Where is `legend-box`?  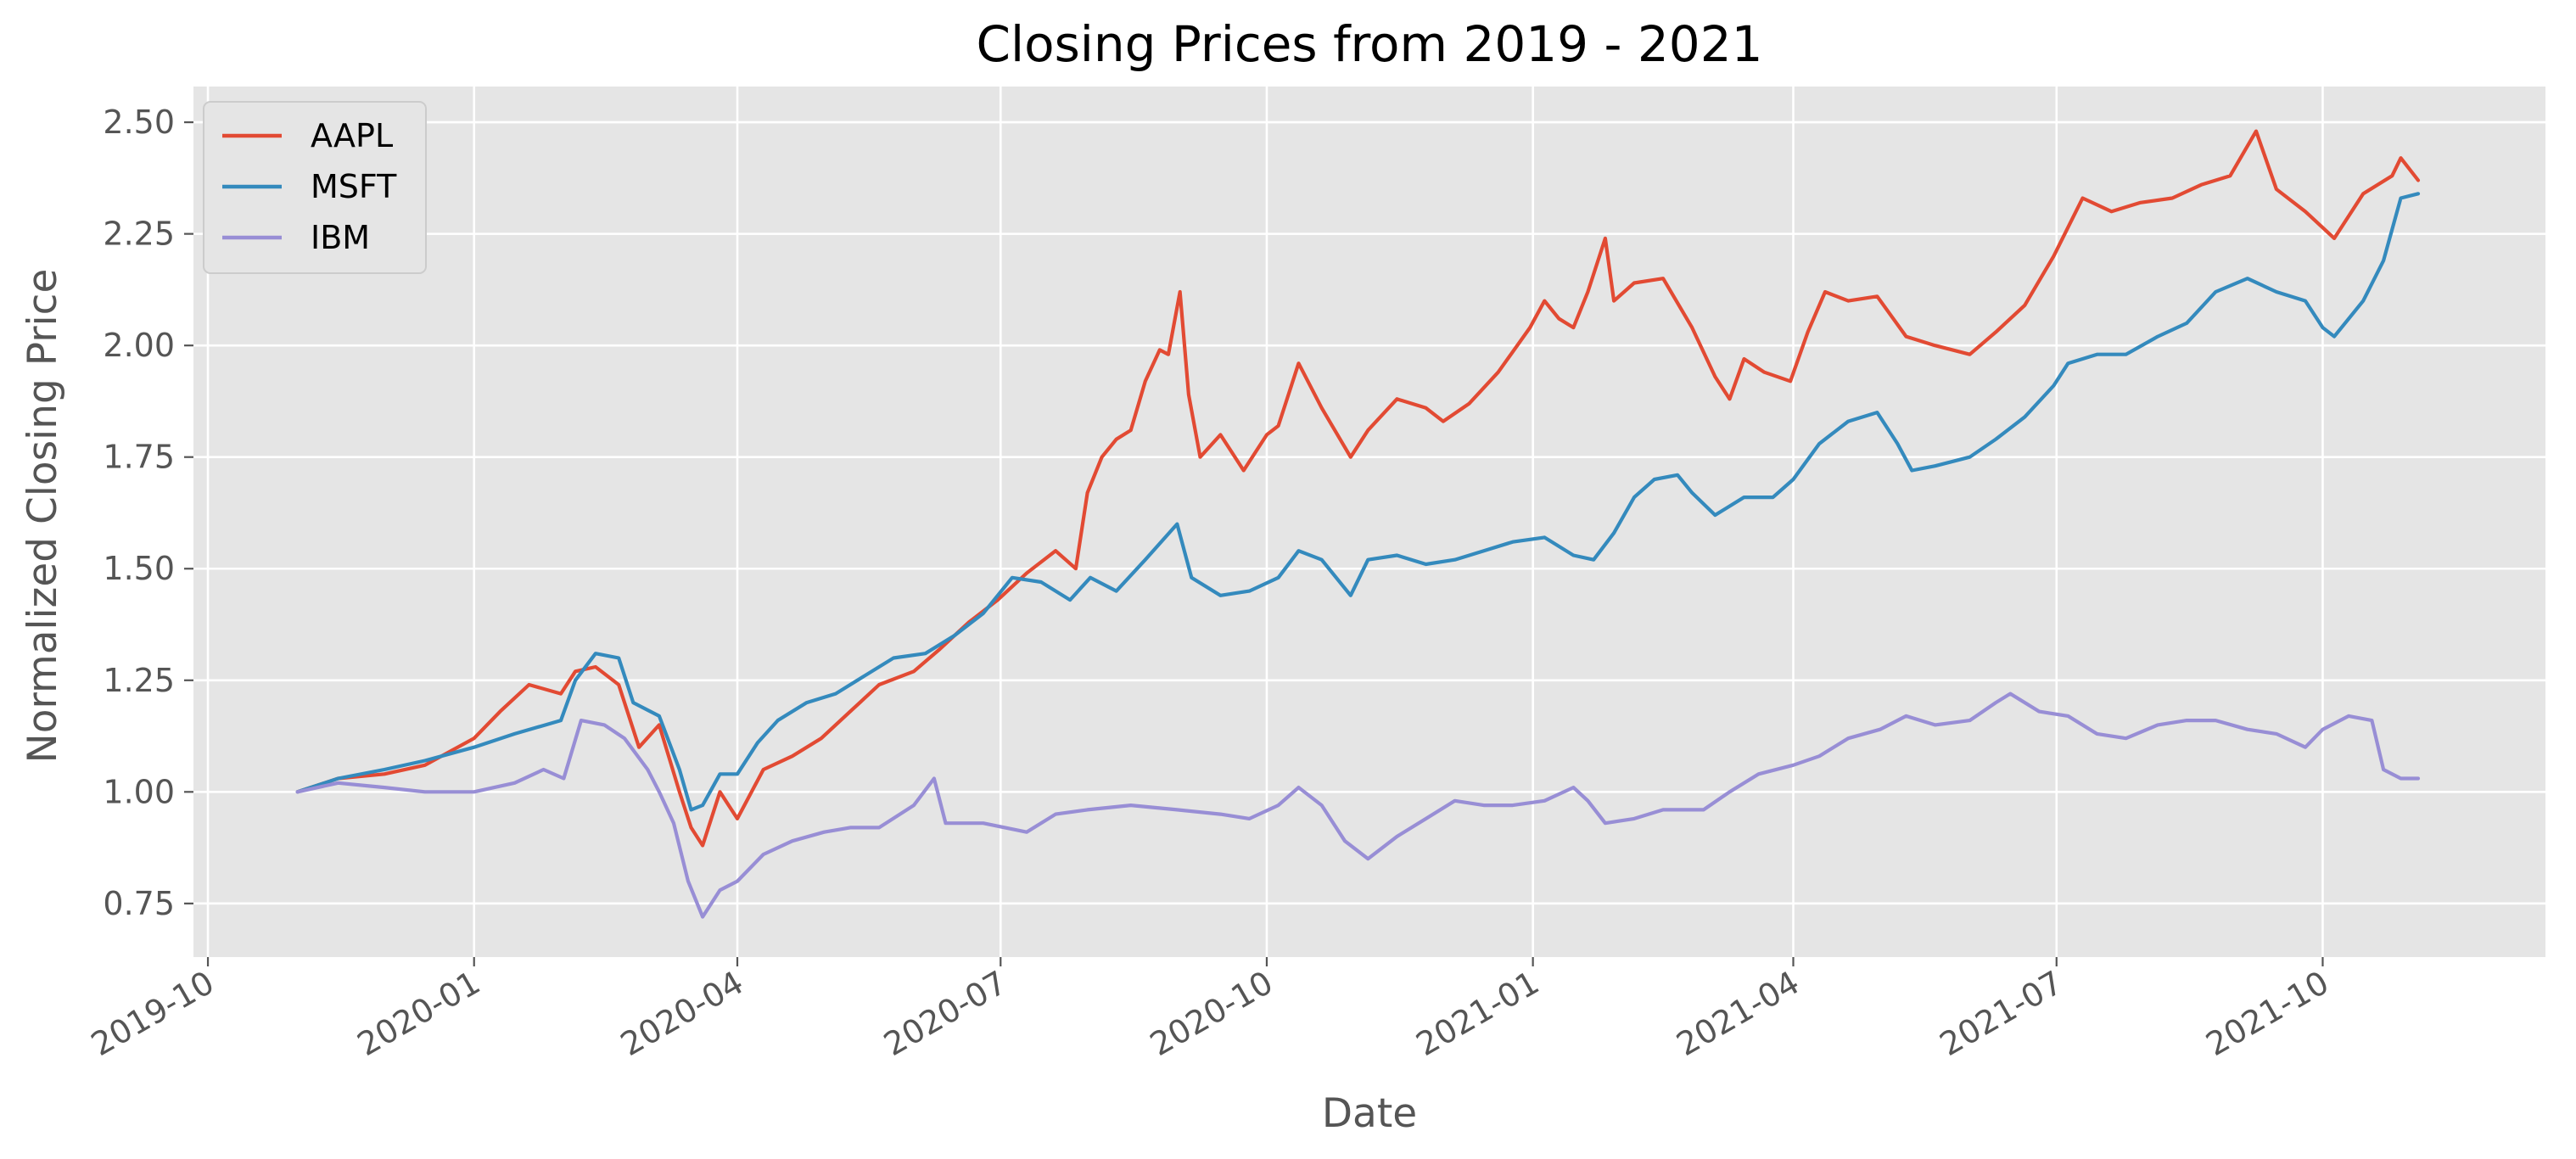 legend-box is located at coordinates (315, 187).